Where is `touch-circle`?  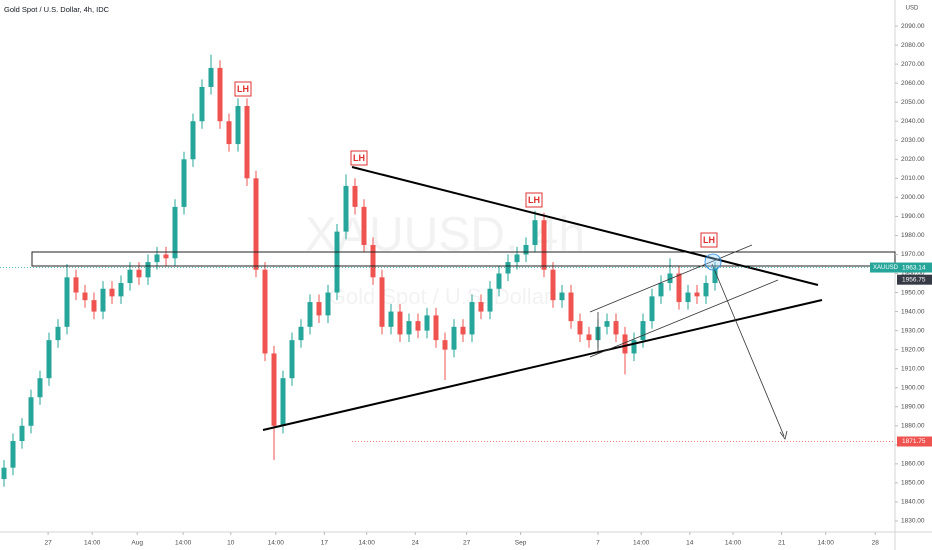
touch-circle is located at coordinates (713, 262).